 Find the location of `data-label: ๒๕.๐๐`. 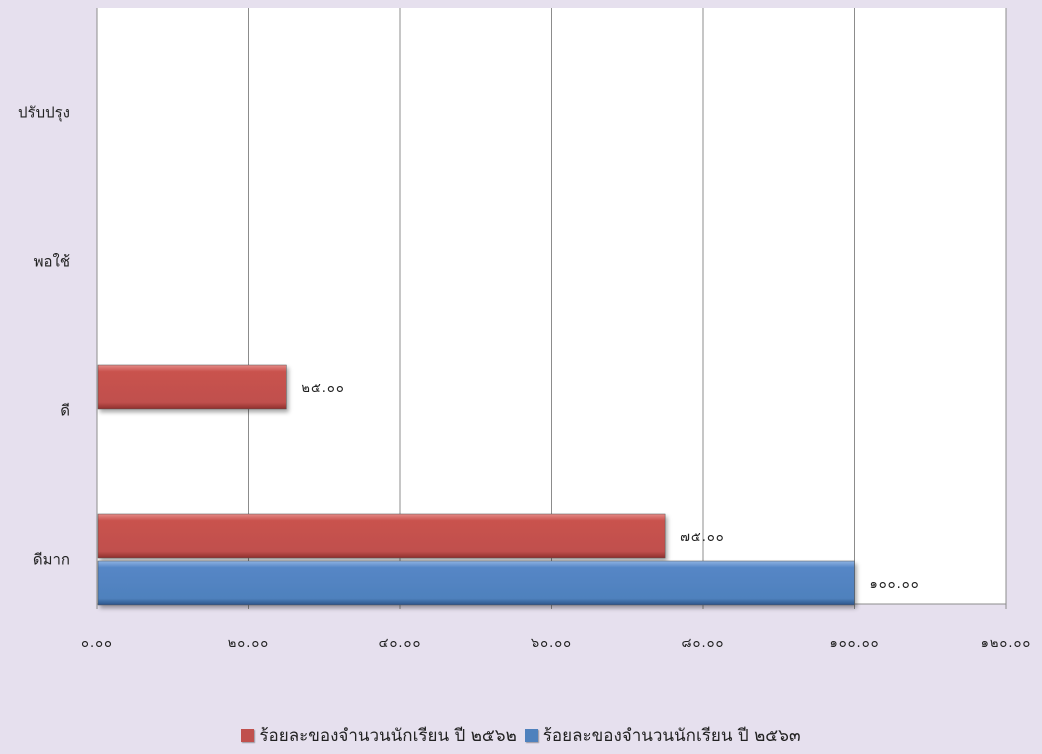

data-label: ๒๕.๐๐ is located at coordinates (322, 388).